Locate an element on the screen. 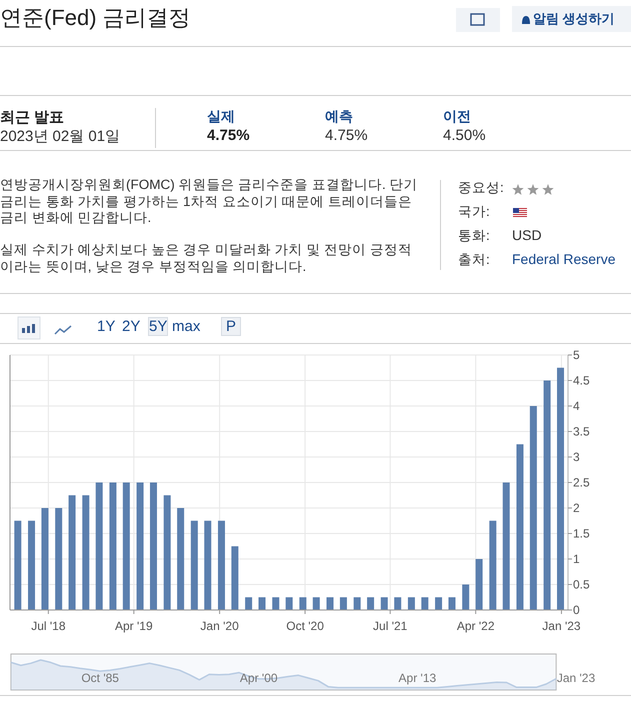  y-tick-label: 3 is located at coordinates (576, 457).